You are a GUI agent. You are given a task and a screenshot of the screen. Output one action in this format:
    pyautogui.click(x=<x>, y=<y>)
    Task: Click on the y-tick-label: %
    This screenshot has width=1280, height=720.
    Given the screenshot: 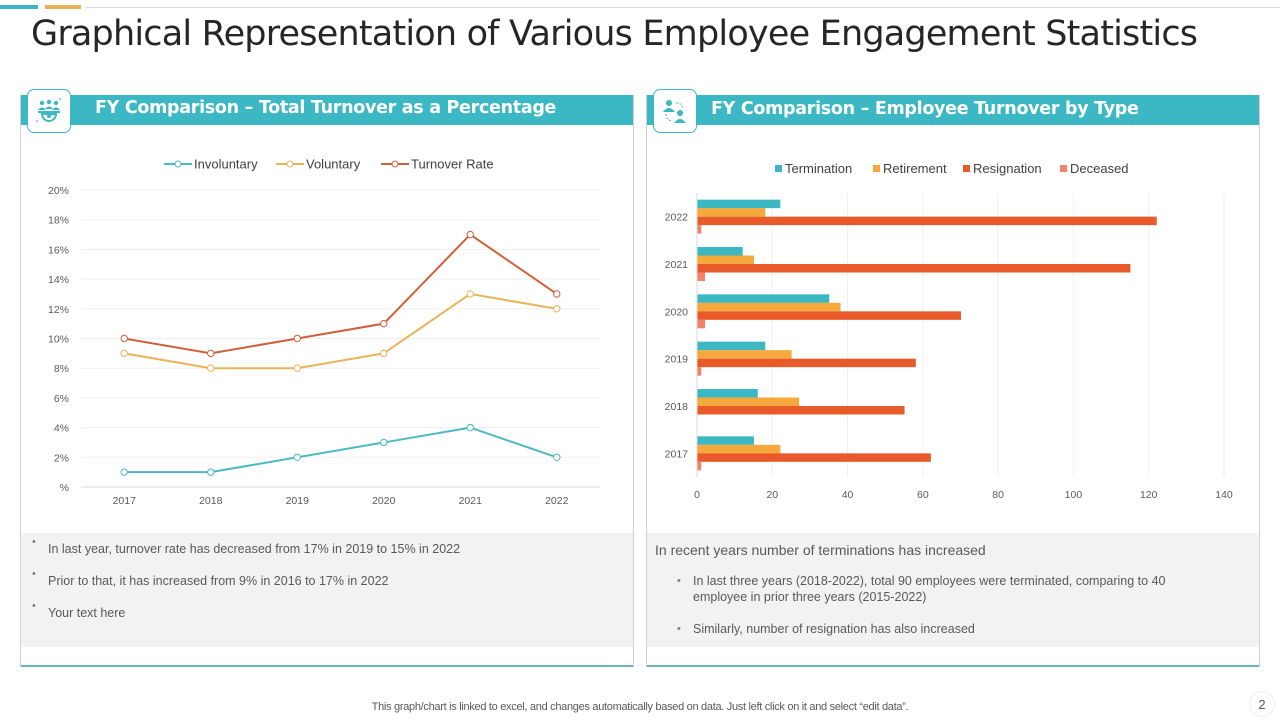 What is the action you would take?
    pyautogui.click(x=64, y=488)
    